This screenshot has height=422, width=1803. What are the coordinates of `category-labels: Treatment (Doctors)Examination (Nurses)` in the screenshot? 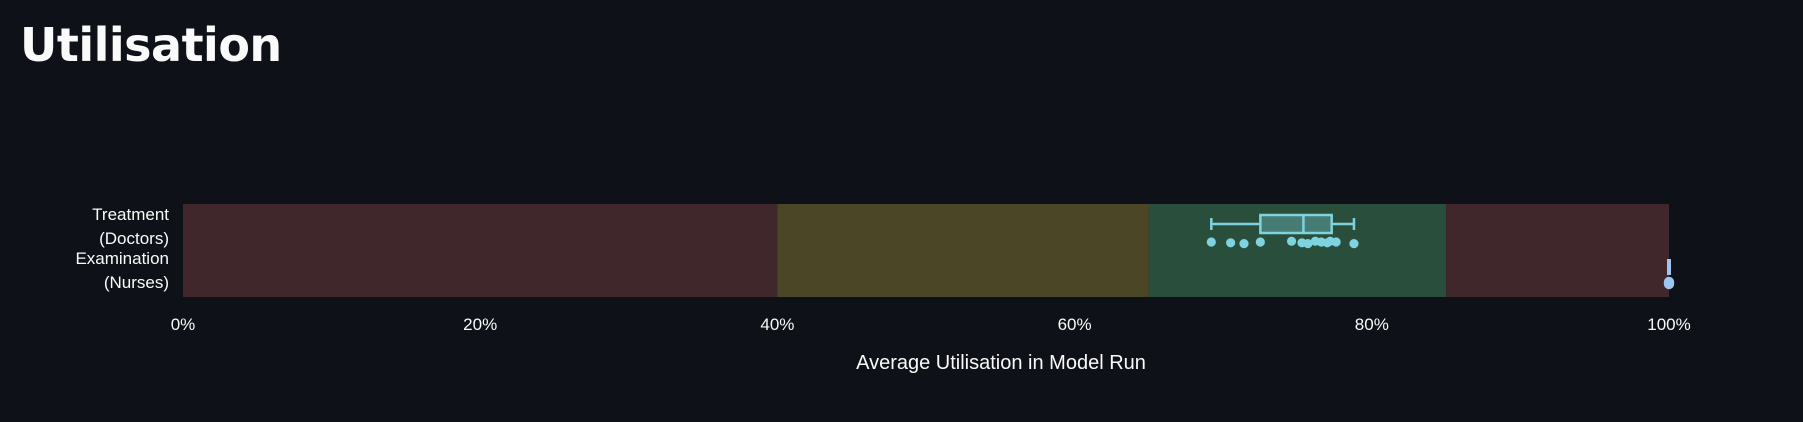 It's located at (122, 248).